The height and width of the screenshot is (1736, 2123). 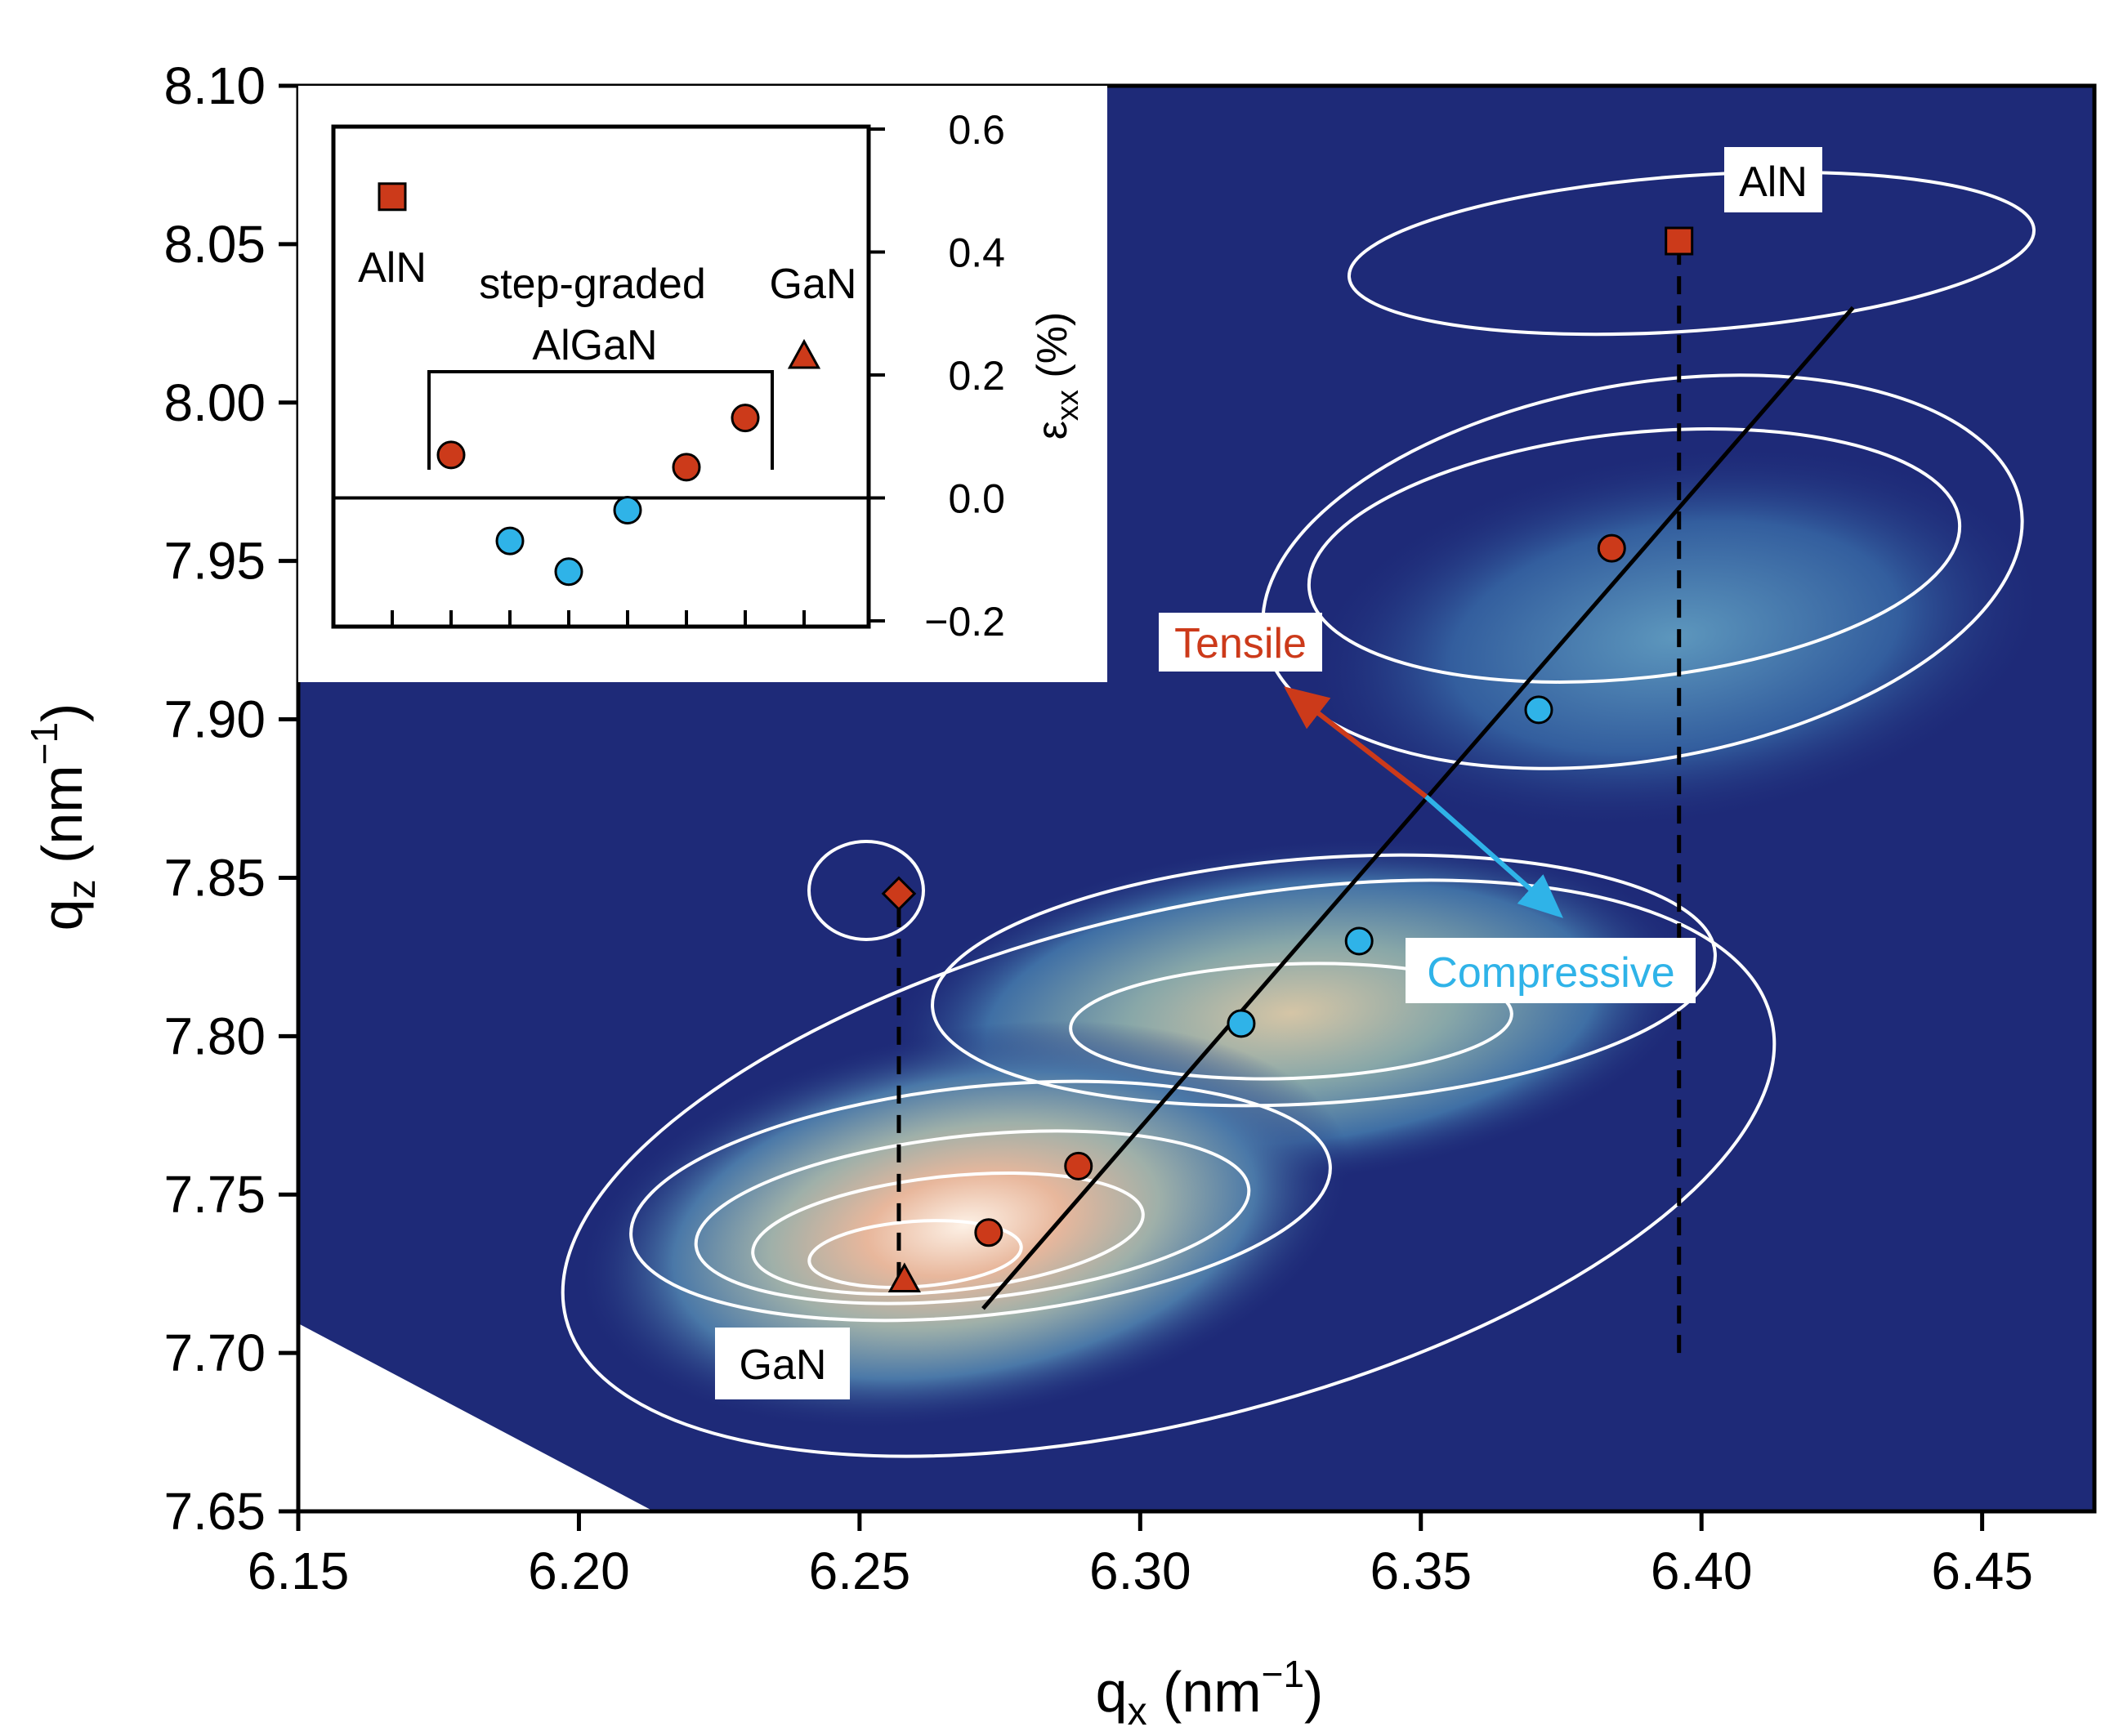 I want to click on label-compressive-box: Compressive, so click(x=1551, y=970).